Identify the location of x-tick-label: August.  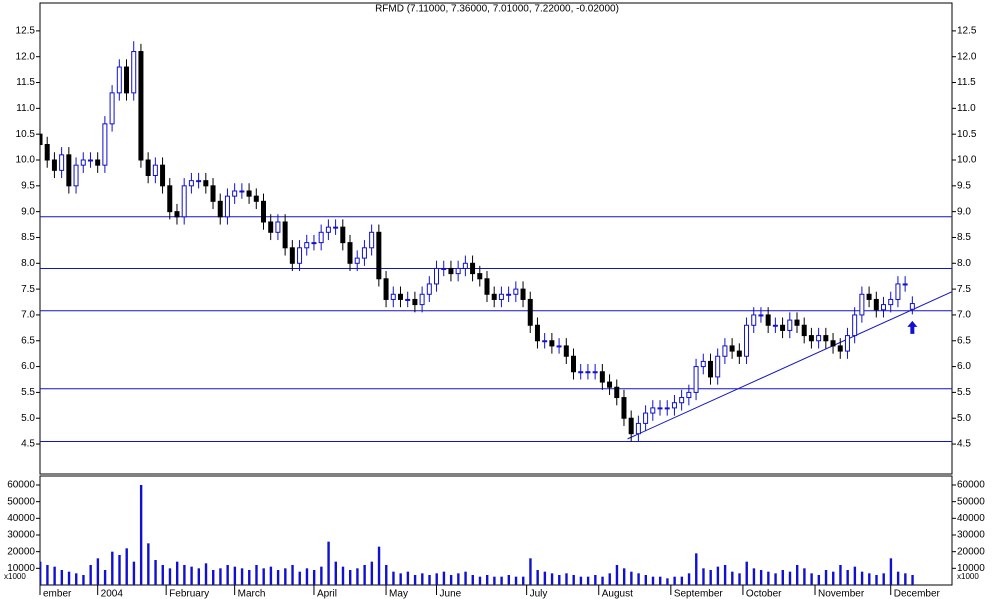
(617, 594).